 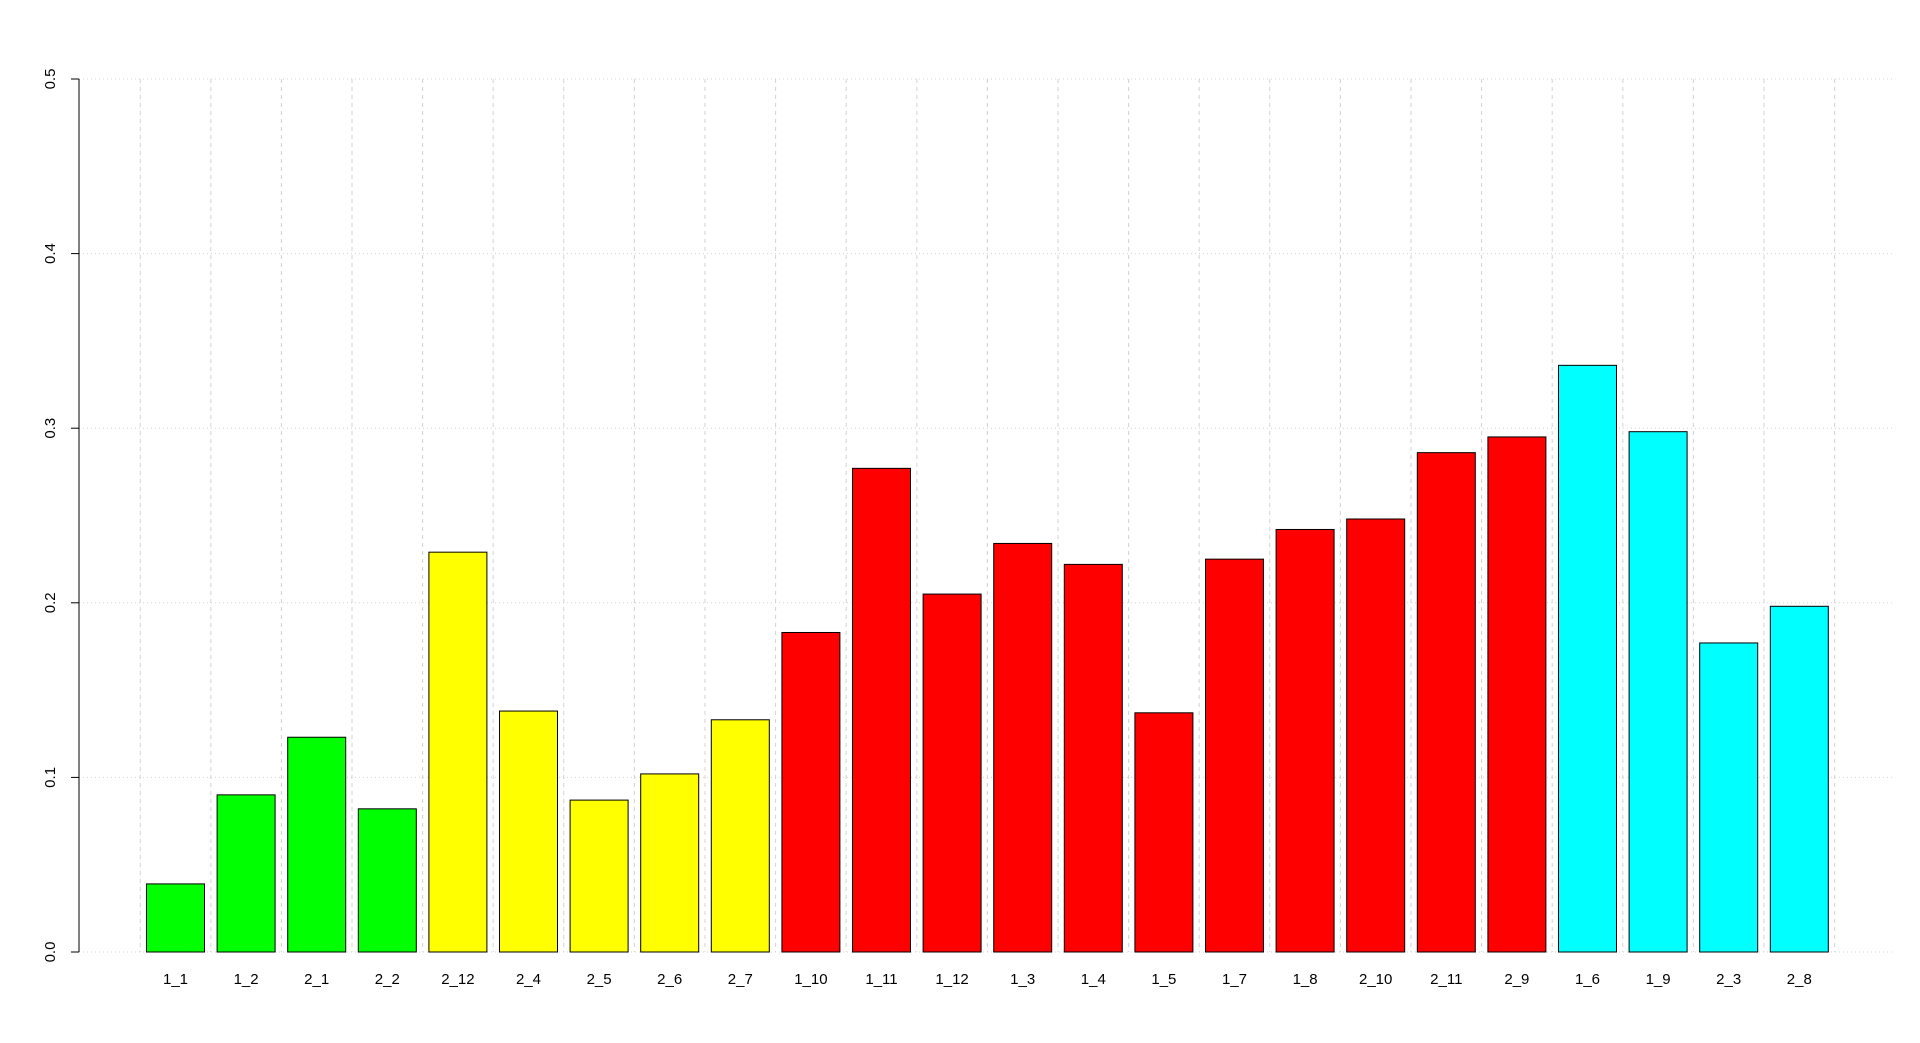 I want to click on y-tick-label: 0.1, so click(x=50, y=777).